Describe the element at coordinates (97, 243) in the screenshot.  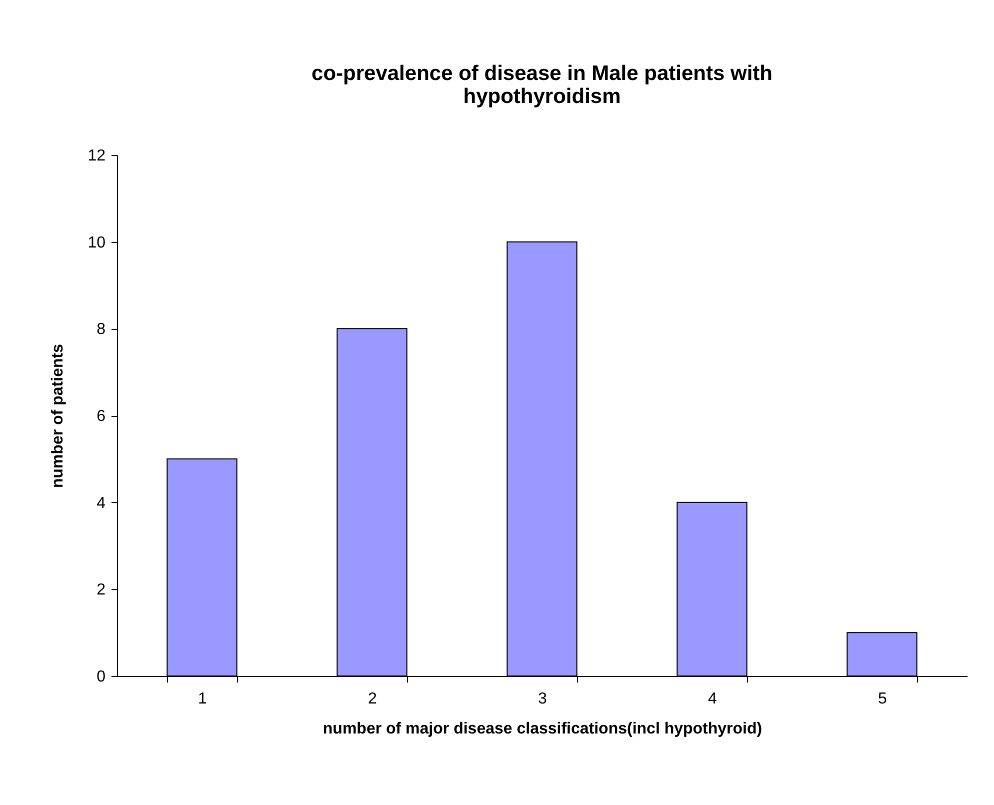
I see `y-tick-label: 10` at that location.